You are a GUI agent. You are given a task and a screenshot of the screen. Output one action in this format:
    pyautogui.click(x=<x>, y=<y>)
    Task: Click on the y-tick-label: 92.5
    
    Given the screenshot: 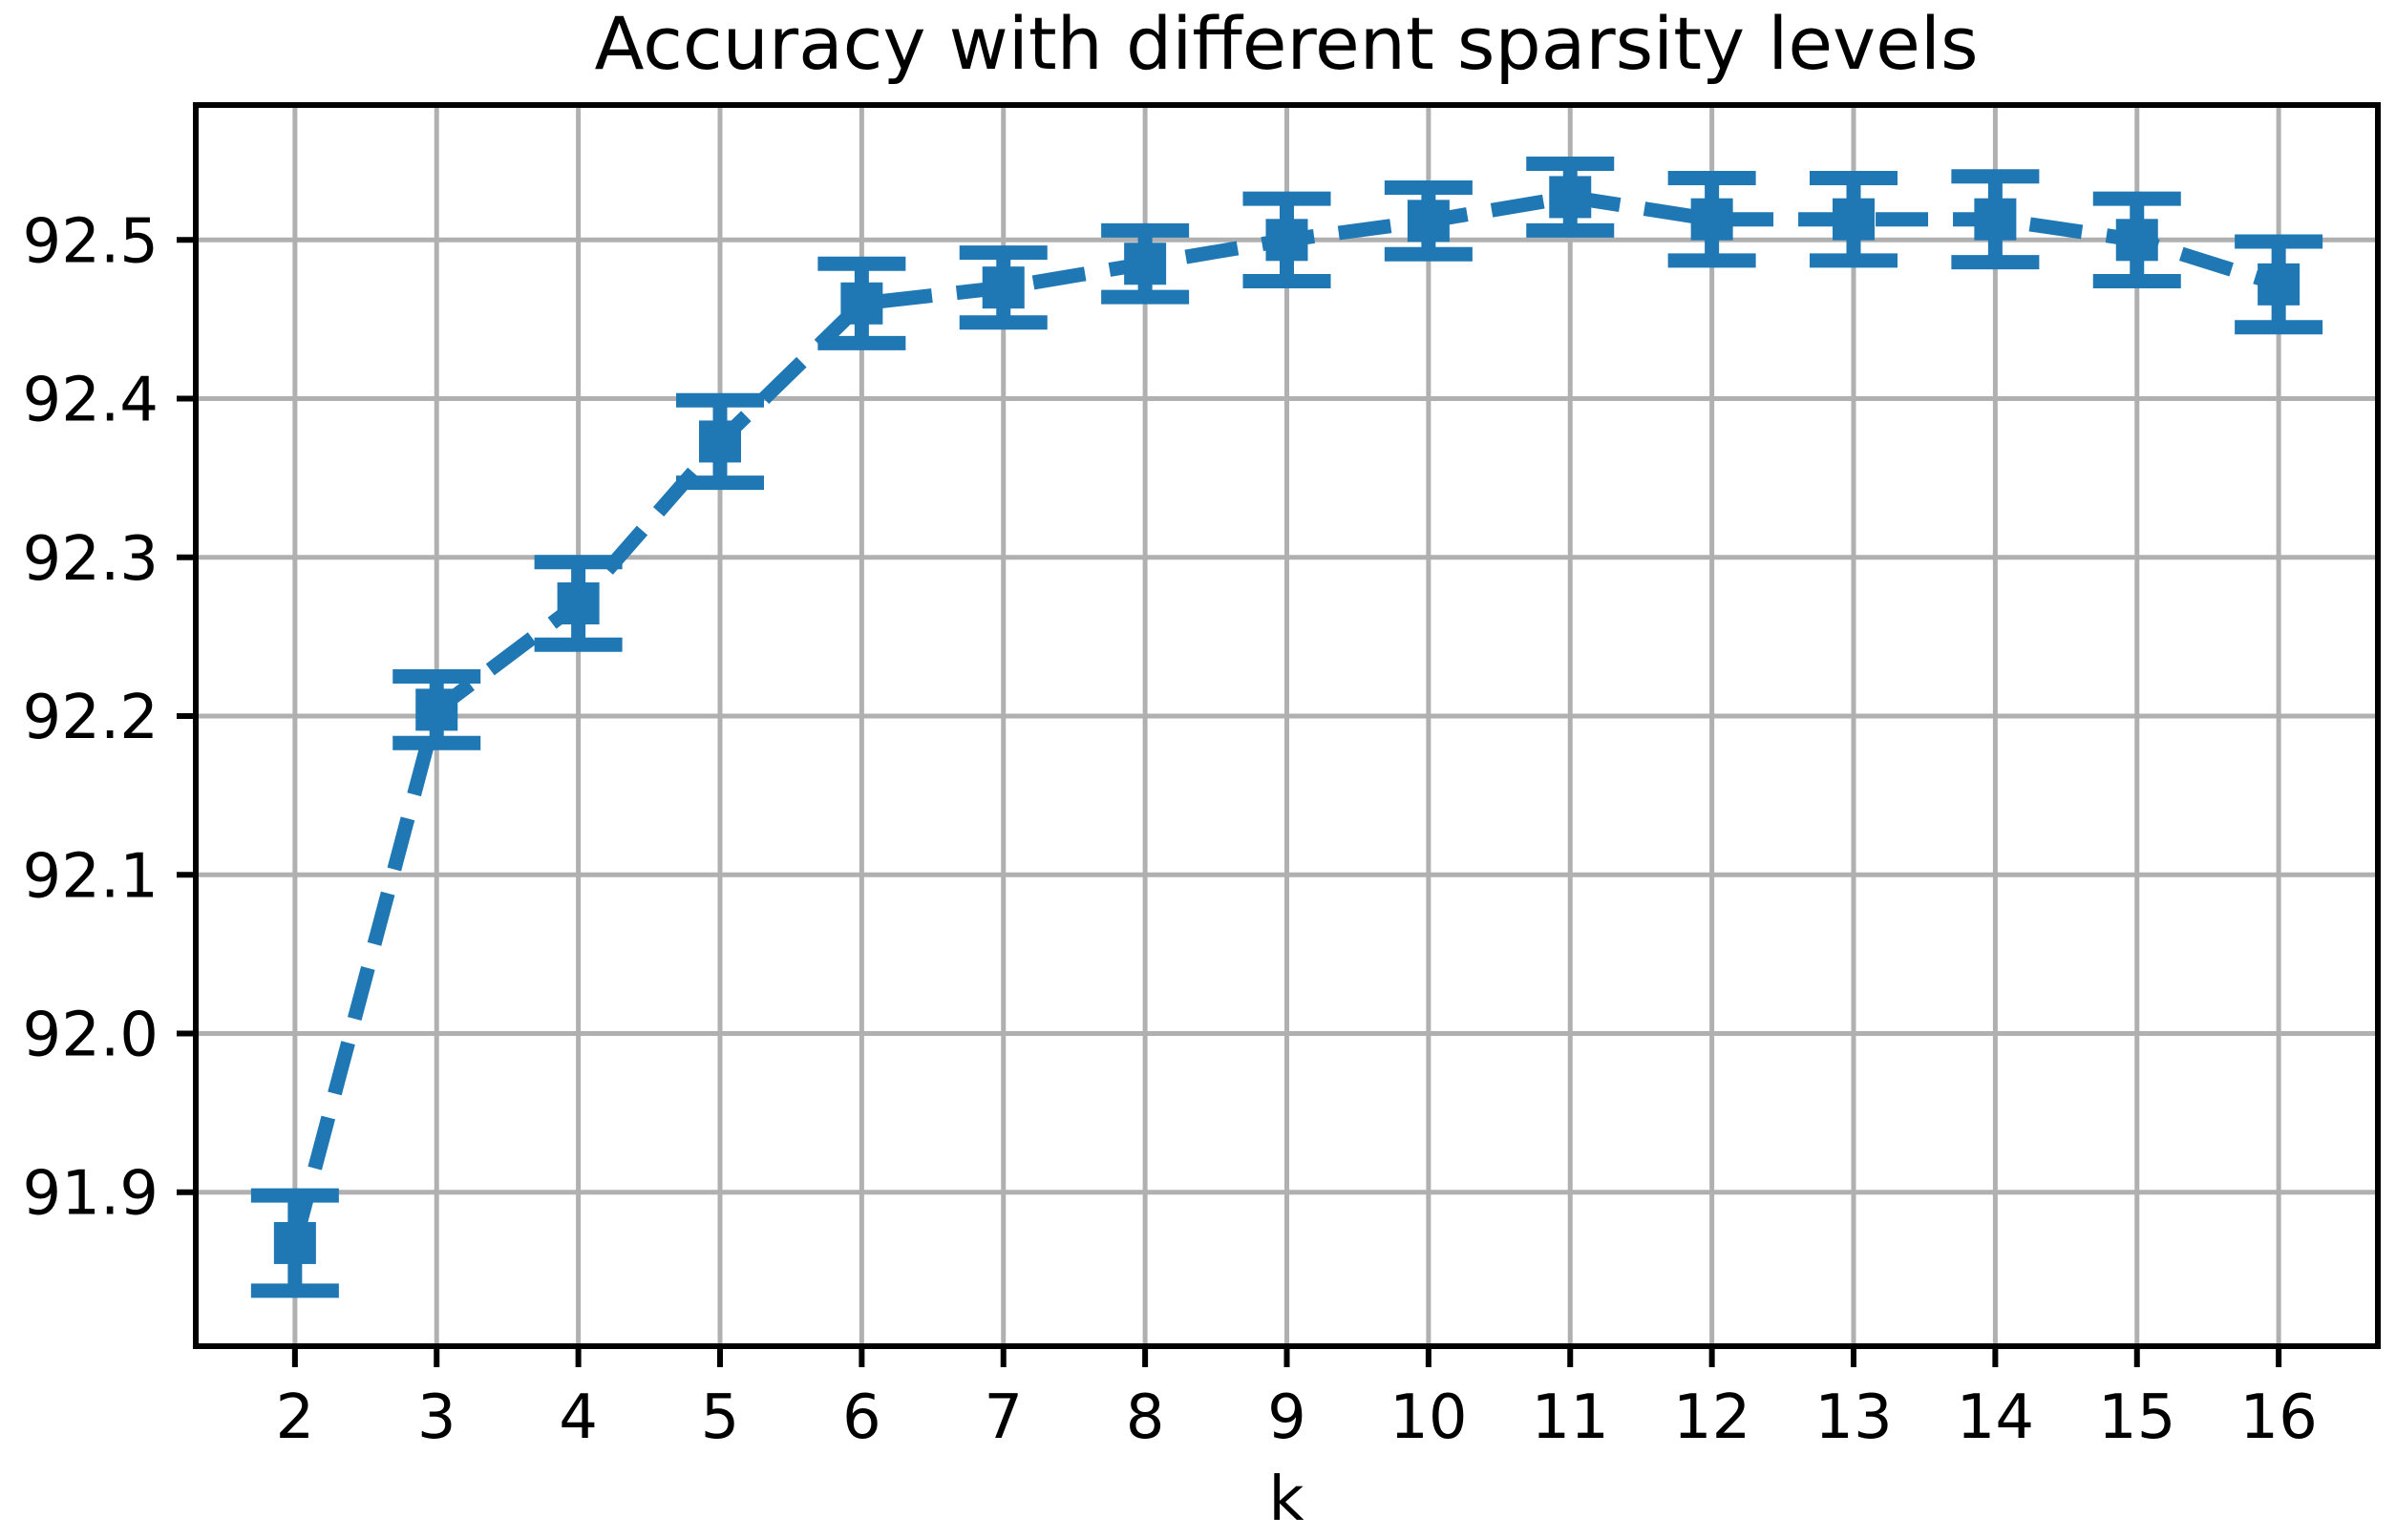 What is the action you would take?
    pyautogui.click(x=91, y=241)
    